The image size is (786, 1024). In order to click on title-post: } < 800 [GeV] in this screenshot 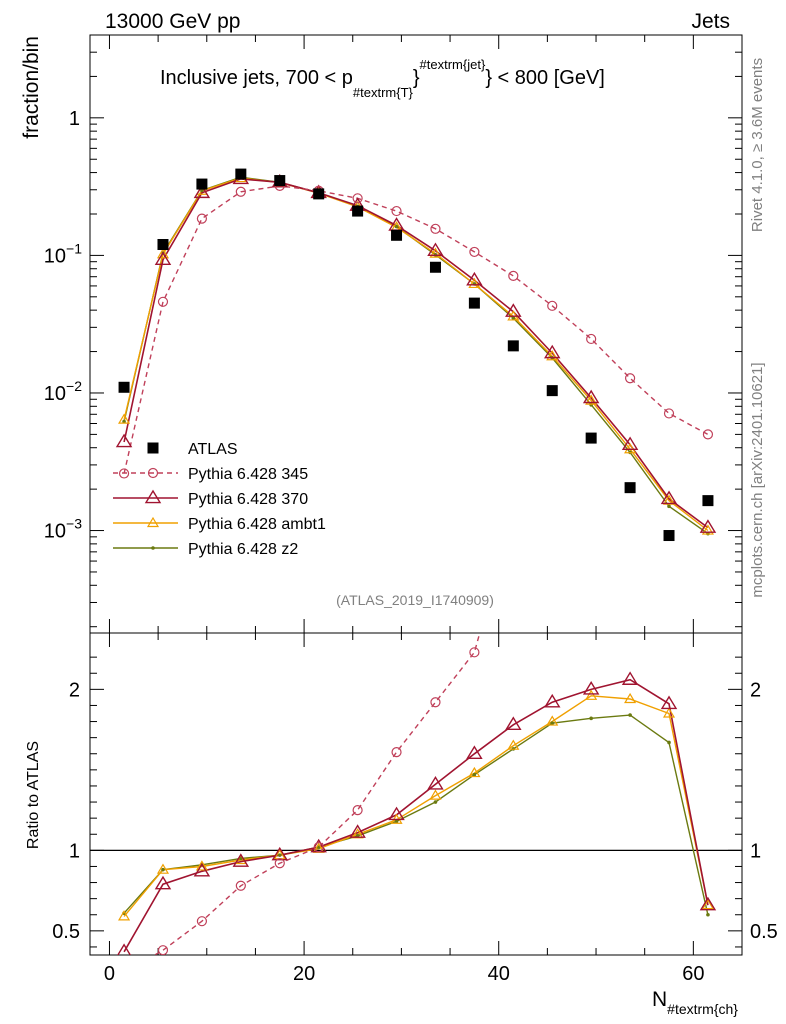, I will do `click(545, 78)`.